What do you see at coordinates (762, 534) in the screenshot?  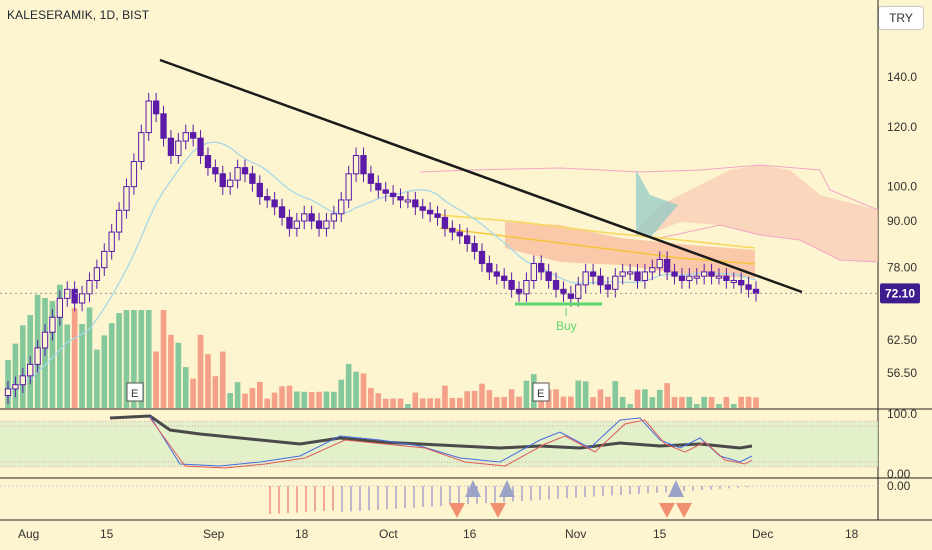 I see `time-tick-label: Dec` at bounding box center [762, 534].